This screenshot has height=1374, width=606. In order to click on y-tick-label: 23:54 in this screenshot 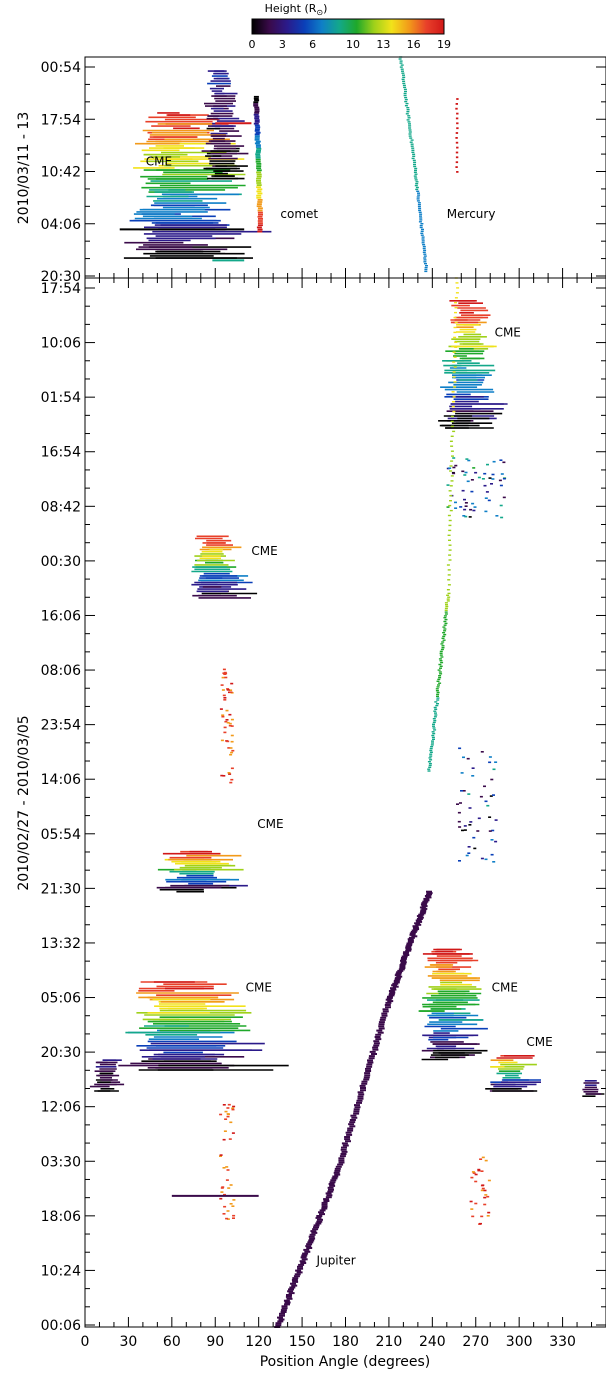, I will do `click(61, 726)`.